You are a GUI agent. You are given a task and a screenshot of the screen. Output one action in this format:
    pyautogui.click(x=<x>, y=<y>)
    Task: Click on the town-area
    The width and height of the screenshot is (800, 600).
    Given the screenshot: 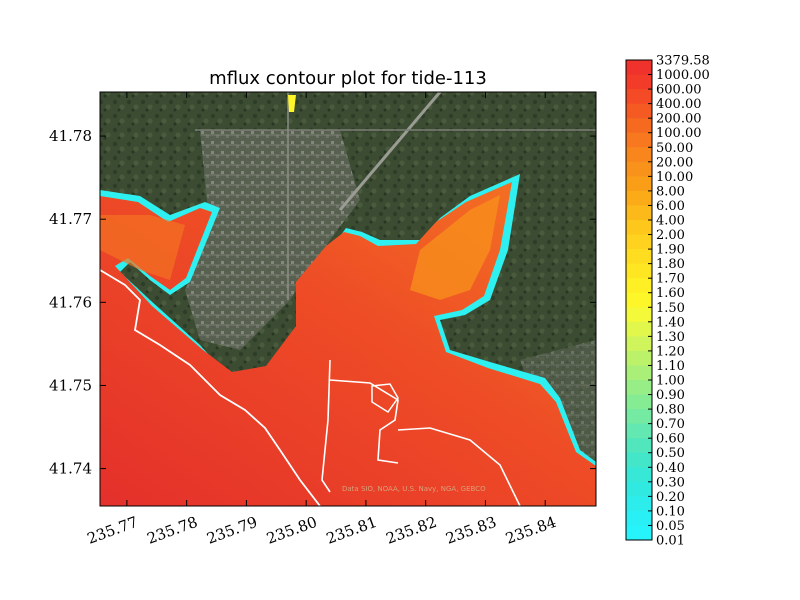 What is the action you would take?
    pyautogui.click(x=272, y=240)
    